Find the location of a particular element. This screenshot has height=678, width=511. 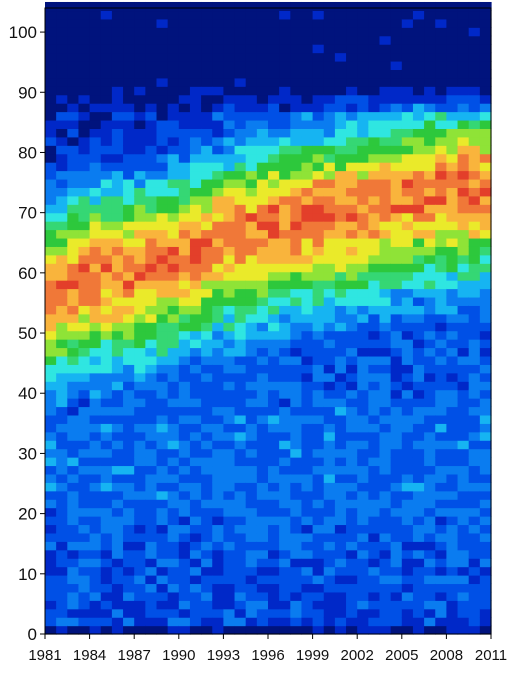

x-tick-label: 1984 is located at coordinates (89, 655).